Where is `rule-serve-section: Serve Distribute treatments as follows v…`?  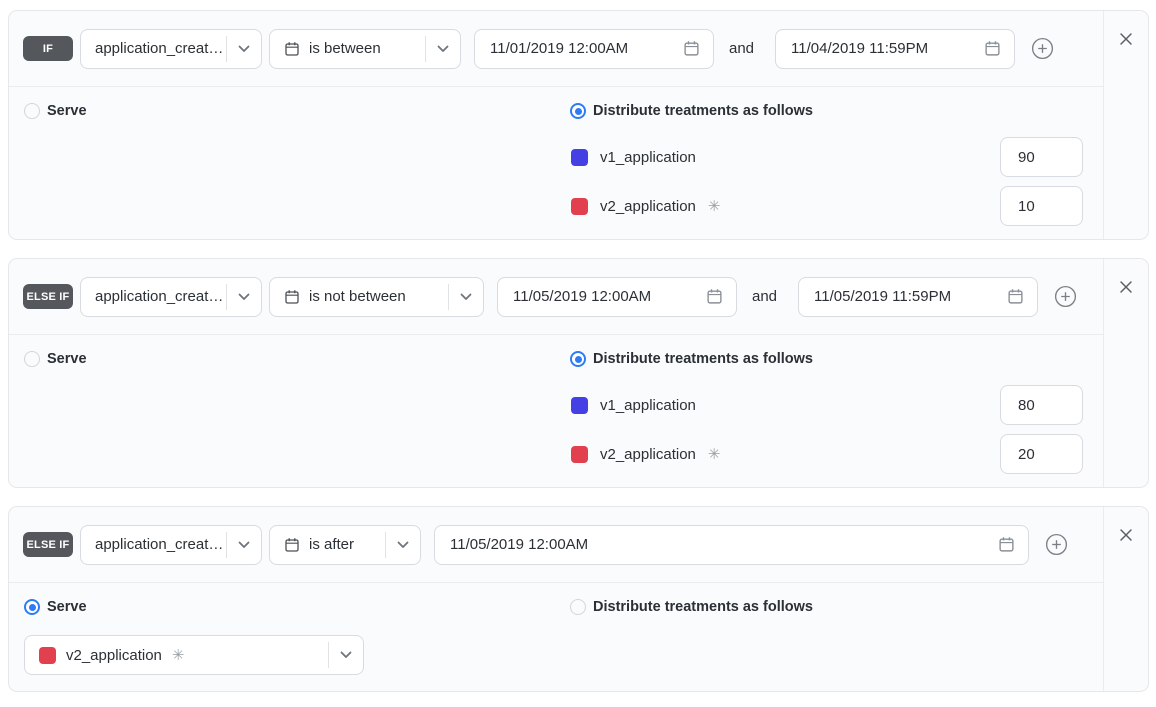
rule-serve-section: Serve Distribute treatments as follows v… is located at coordinates (556, 637).